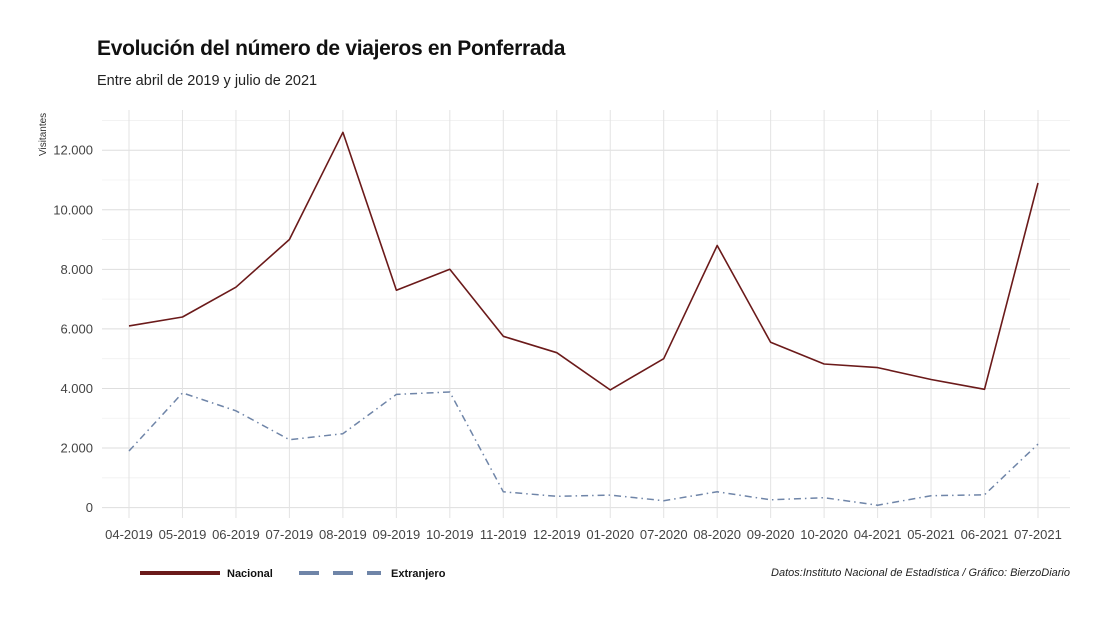  Describe the element at coordinates (664, 534) in the screenshot. I see `x-tick-label: 07-2020` at that location.